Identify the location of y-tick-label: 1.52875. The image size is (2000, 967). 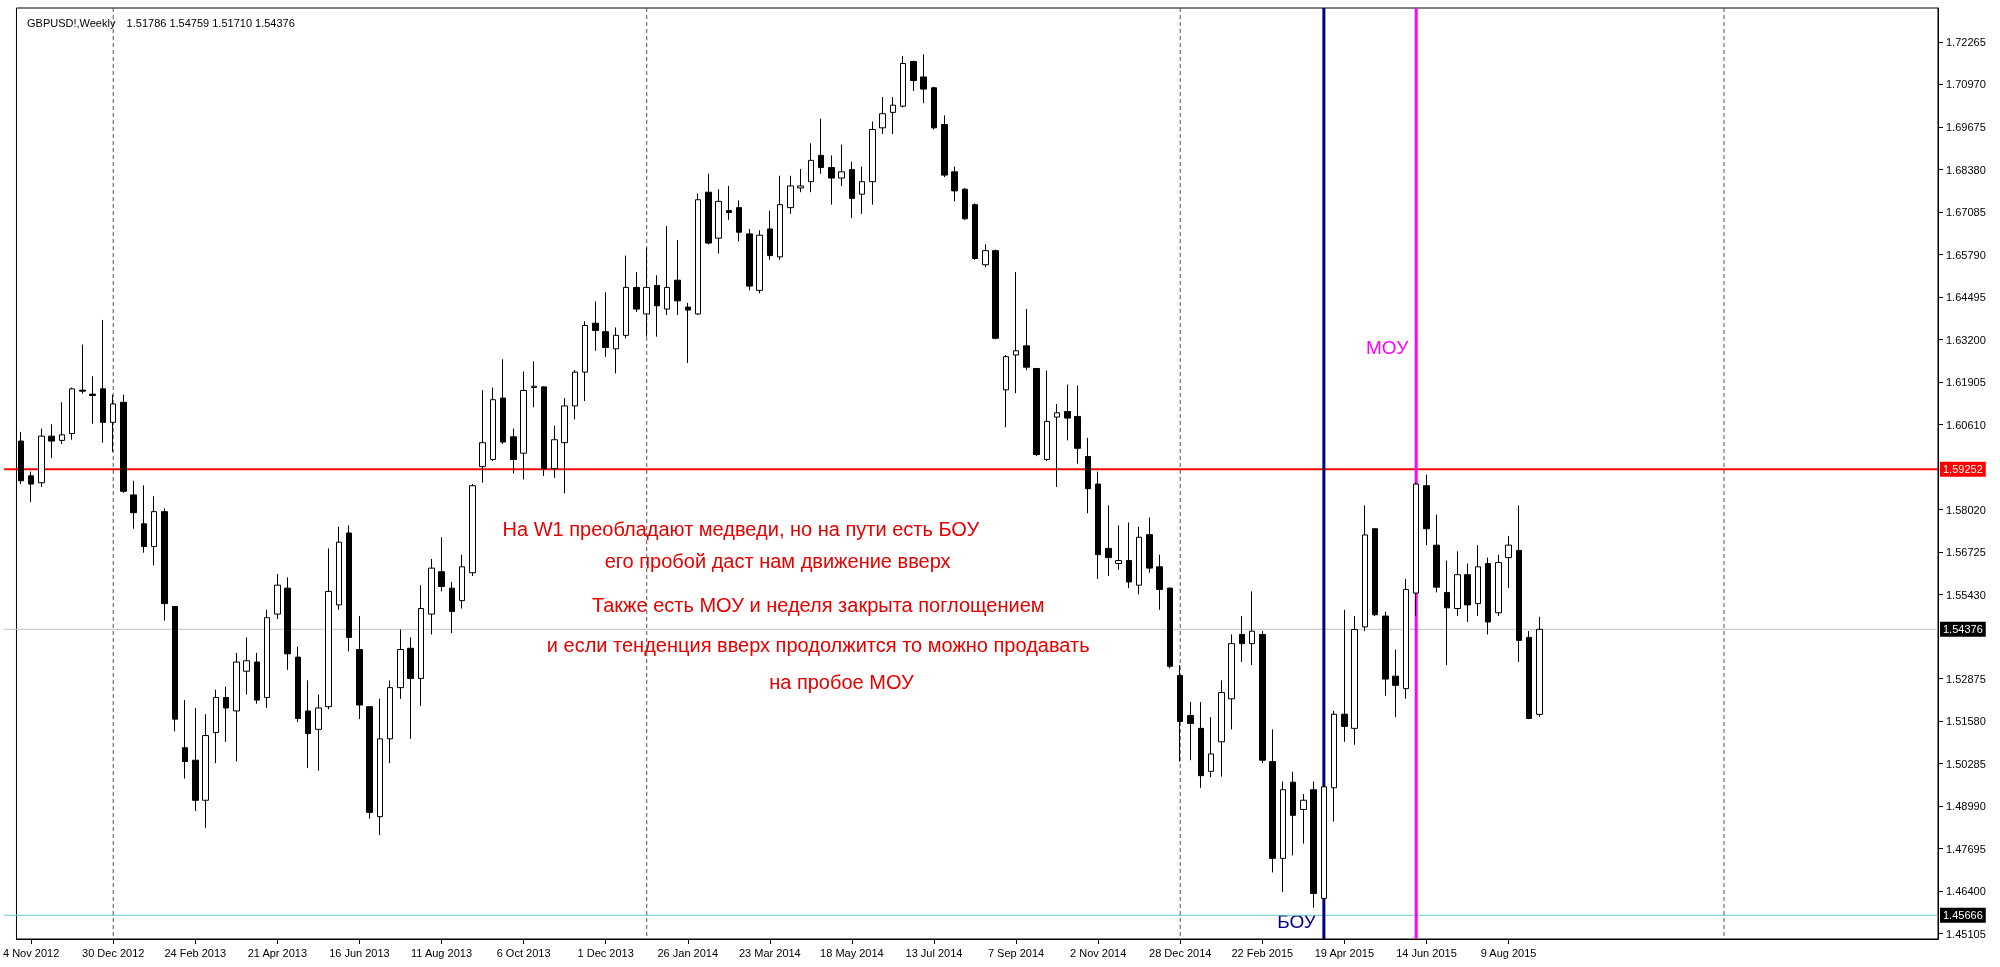
(1966, 678).